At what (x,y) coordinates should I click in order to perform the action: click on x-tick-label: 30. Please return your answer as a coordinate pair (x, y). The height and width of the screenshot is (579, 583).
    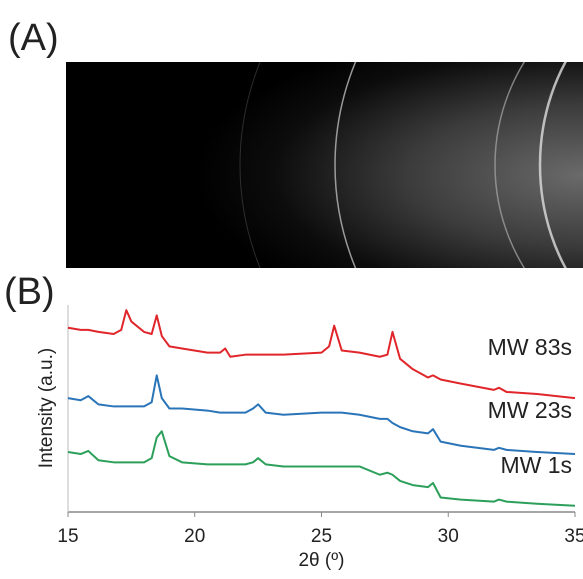
    Looking at the image, I should click on (448, 536).